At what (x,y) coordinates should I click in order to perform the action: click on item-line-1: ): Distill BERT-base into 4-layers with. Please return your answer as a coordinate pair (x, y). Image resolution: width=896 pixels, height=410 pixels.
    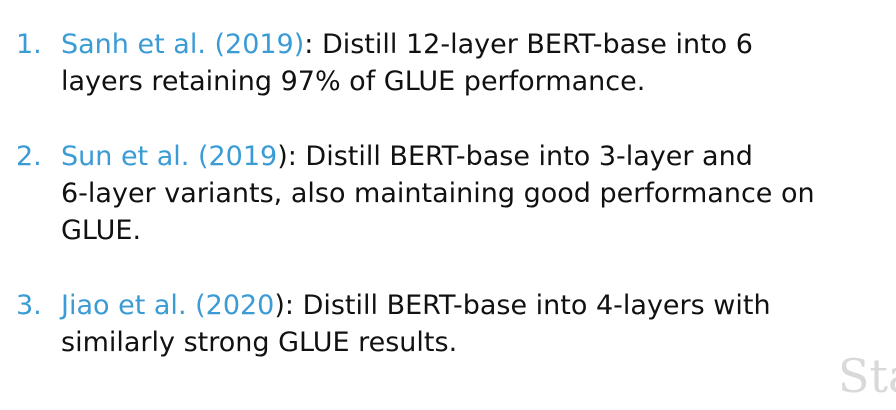
    Looking at the image, I should click on (522, 305).